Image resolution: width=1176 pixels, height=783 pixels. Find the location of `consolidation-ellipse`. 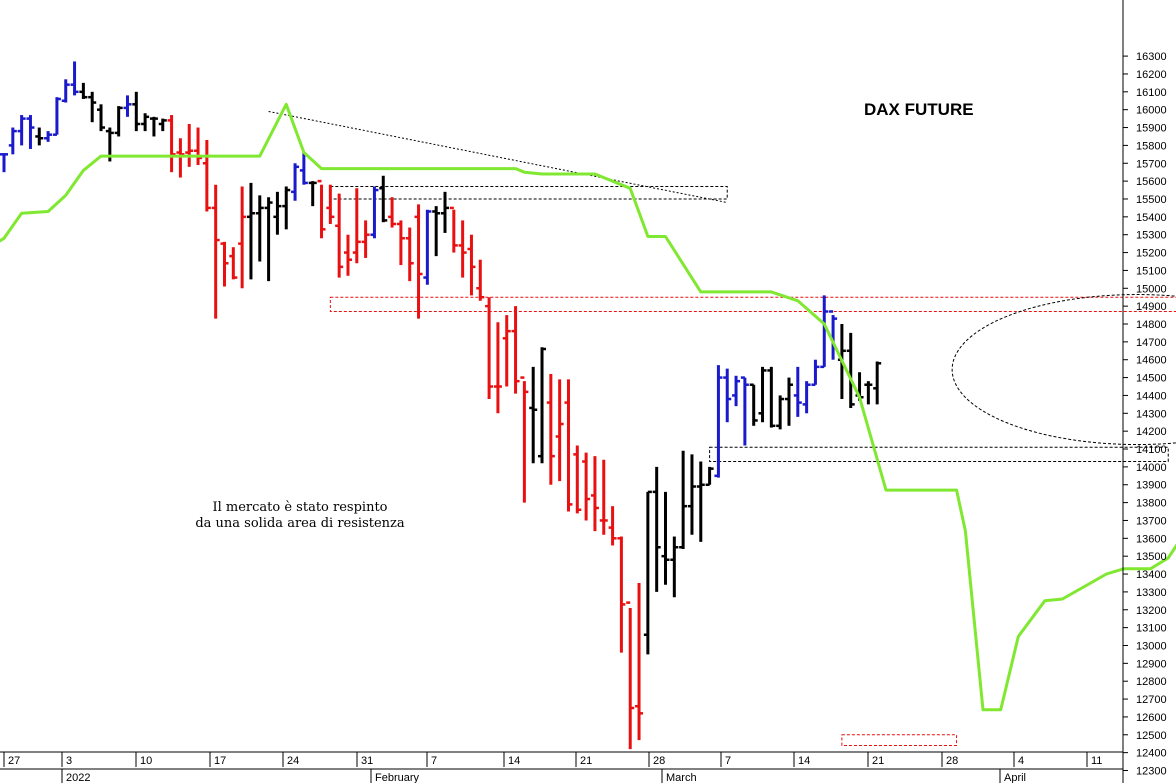

consolidation-ellipse is located at coordinates (1063, 370).